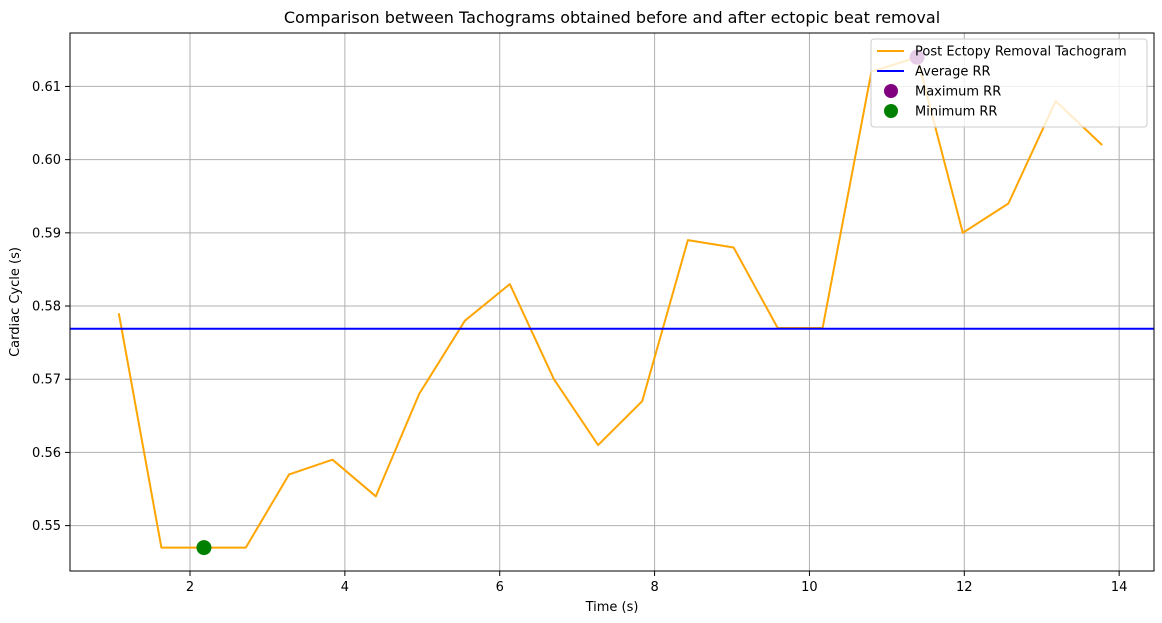  Describe the element at coordinates (190, 587) in the screenshot. I see `x-tick-label: 2` at that location.